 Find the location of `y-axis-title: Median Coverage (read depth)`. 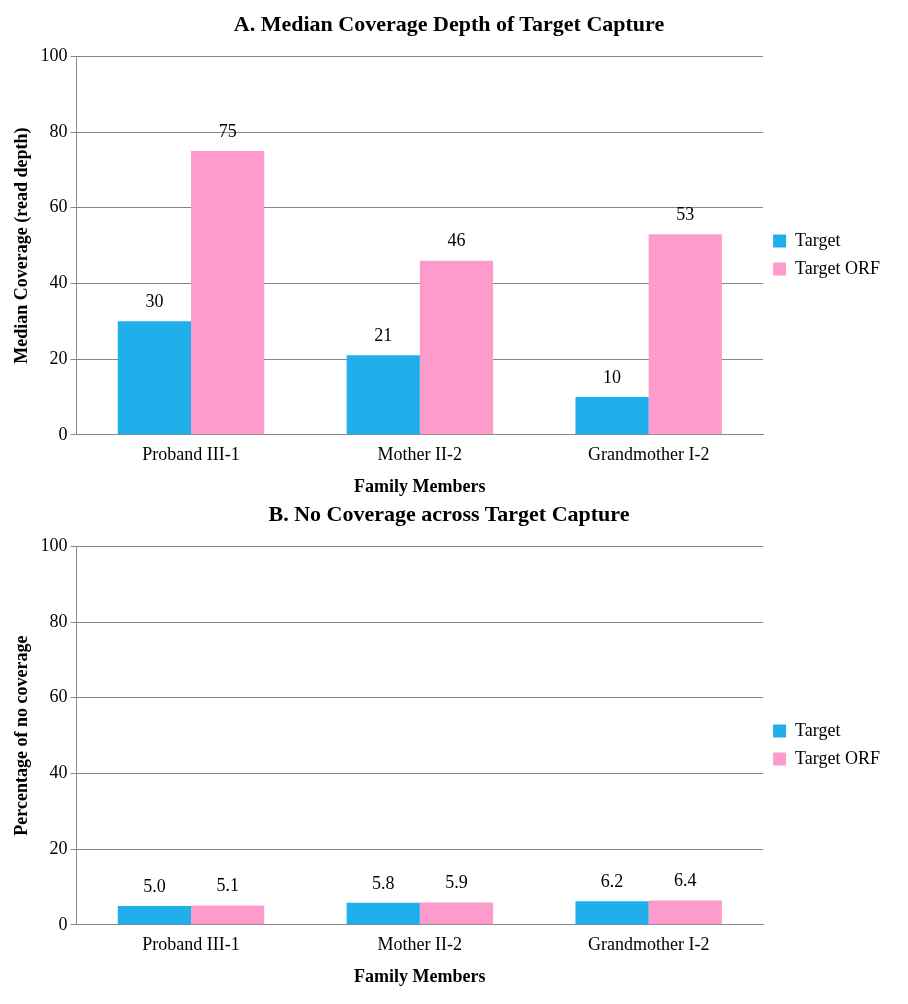

y-axis-title: Median Coverage (read depth) is located at coordinates (22, 245).